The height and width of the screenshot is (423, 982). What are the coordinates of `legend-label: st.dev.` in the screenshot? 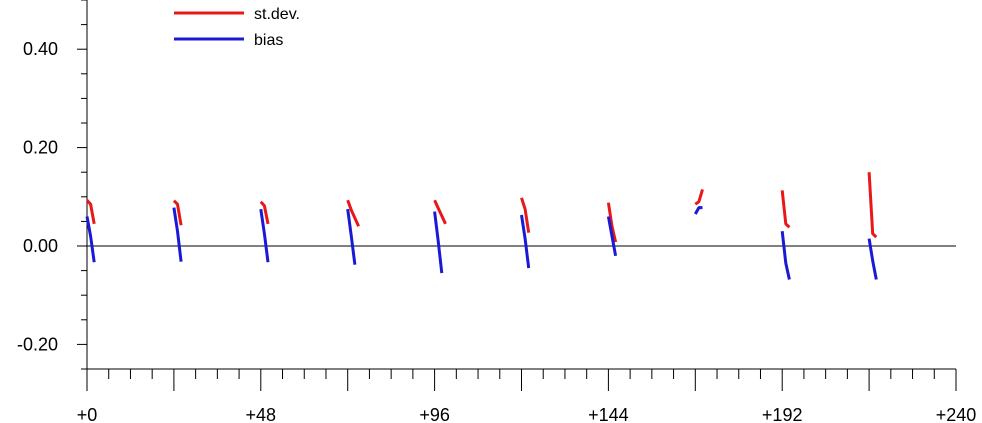 It's located at (277, 14).